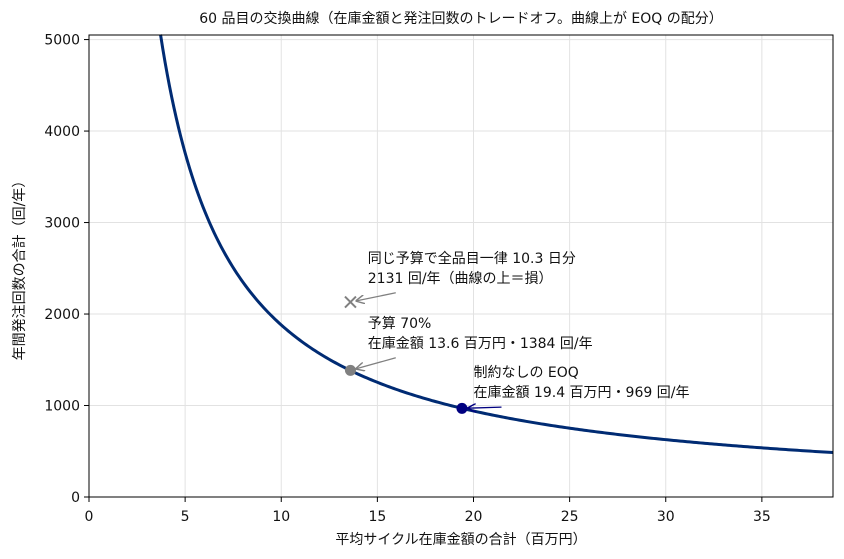  Describe the element at coordinates (666, 517) in the screenshot. I see `x-tick-label: 30` at that location.